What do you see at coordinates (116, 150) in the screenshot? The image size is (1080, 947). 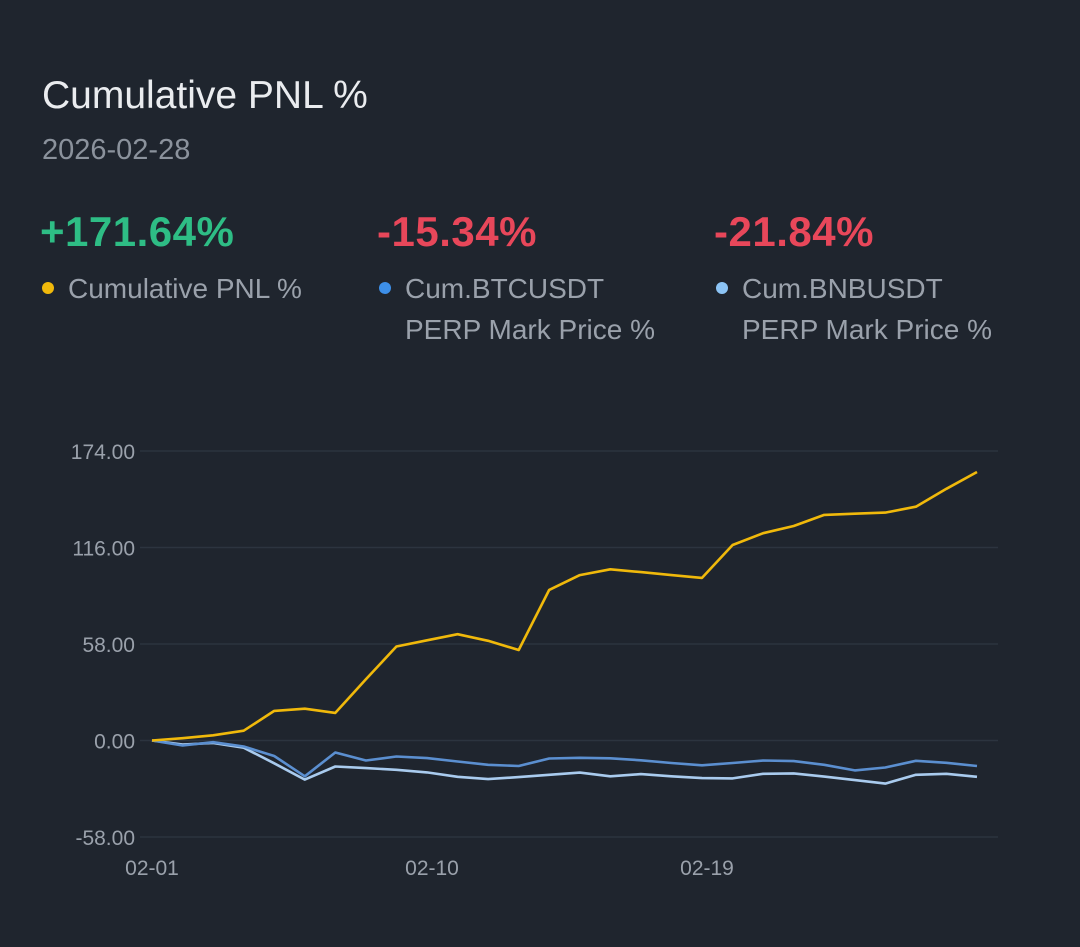 I see `date-label: 2026-02-28` at bounding box center [116, 150].